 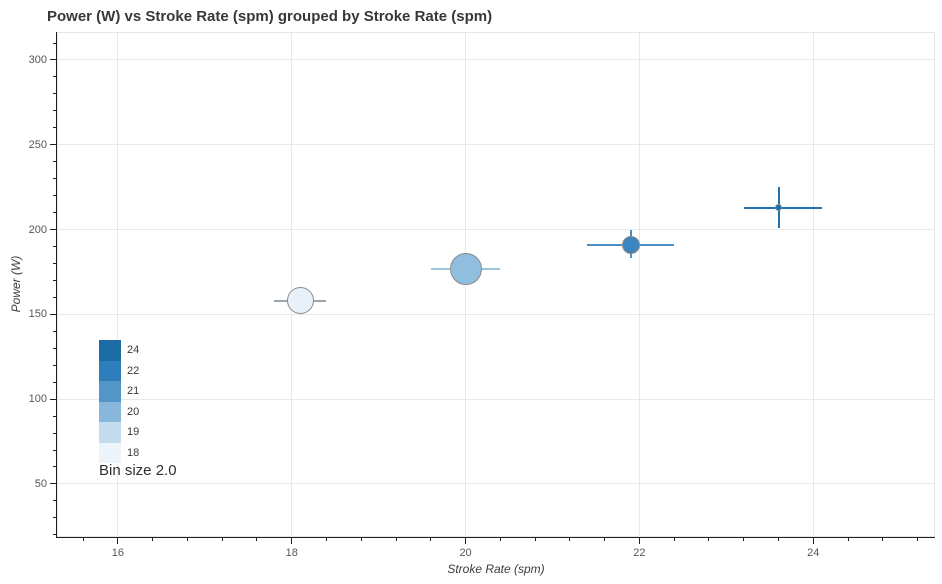 I want to click on bin-size-note: Bin size 2.0, so click(x=138, y=470).